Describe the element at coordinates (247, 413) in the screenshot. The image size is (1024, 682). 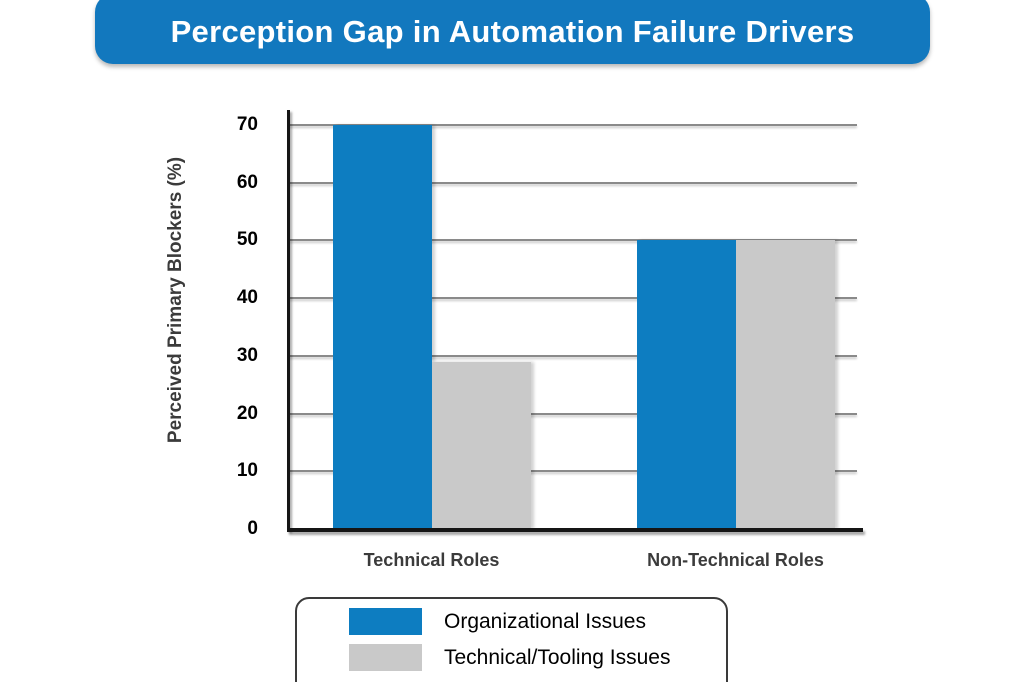
I see `y-tick-20: 20` at that location.